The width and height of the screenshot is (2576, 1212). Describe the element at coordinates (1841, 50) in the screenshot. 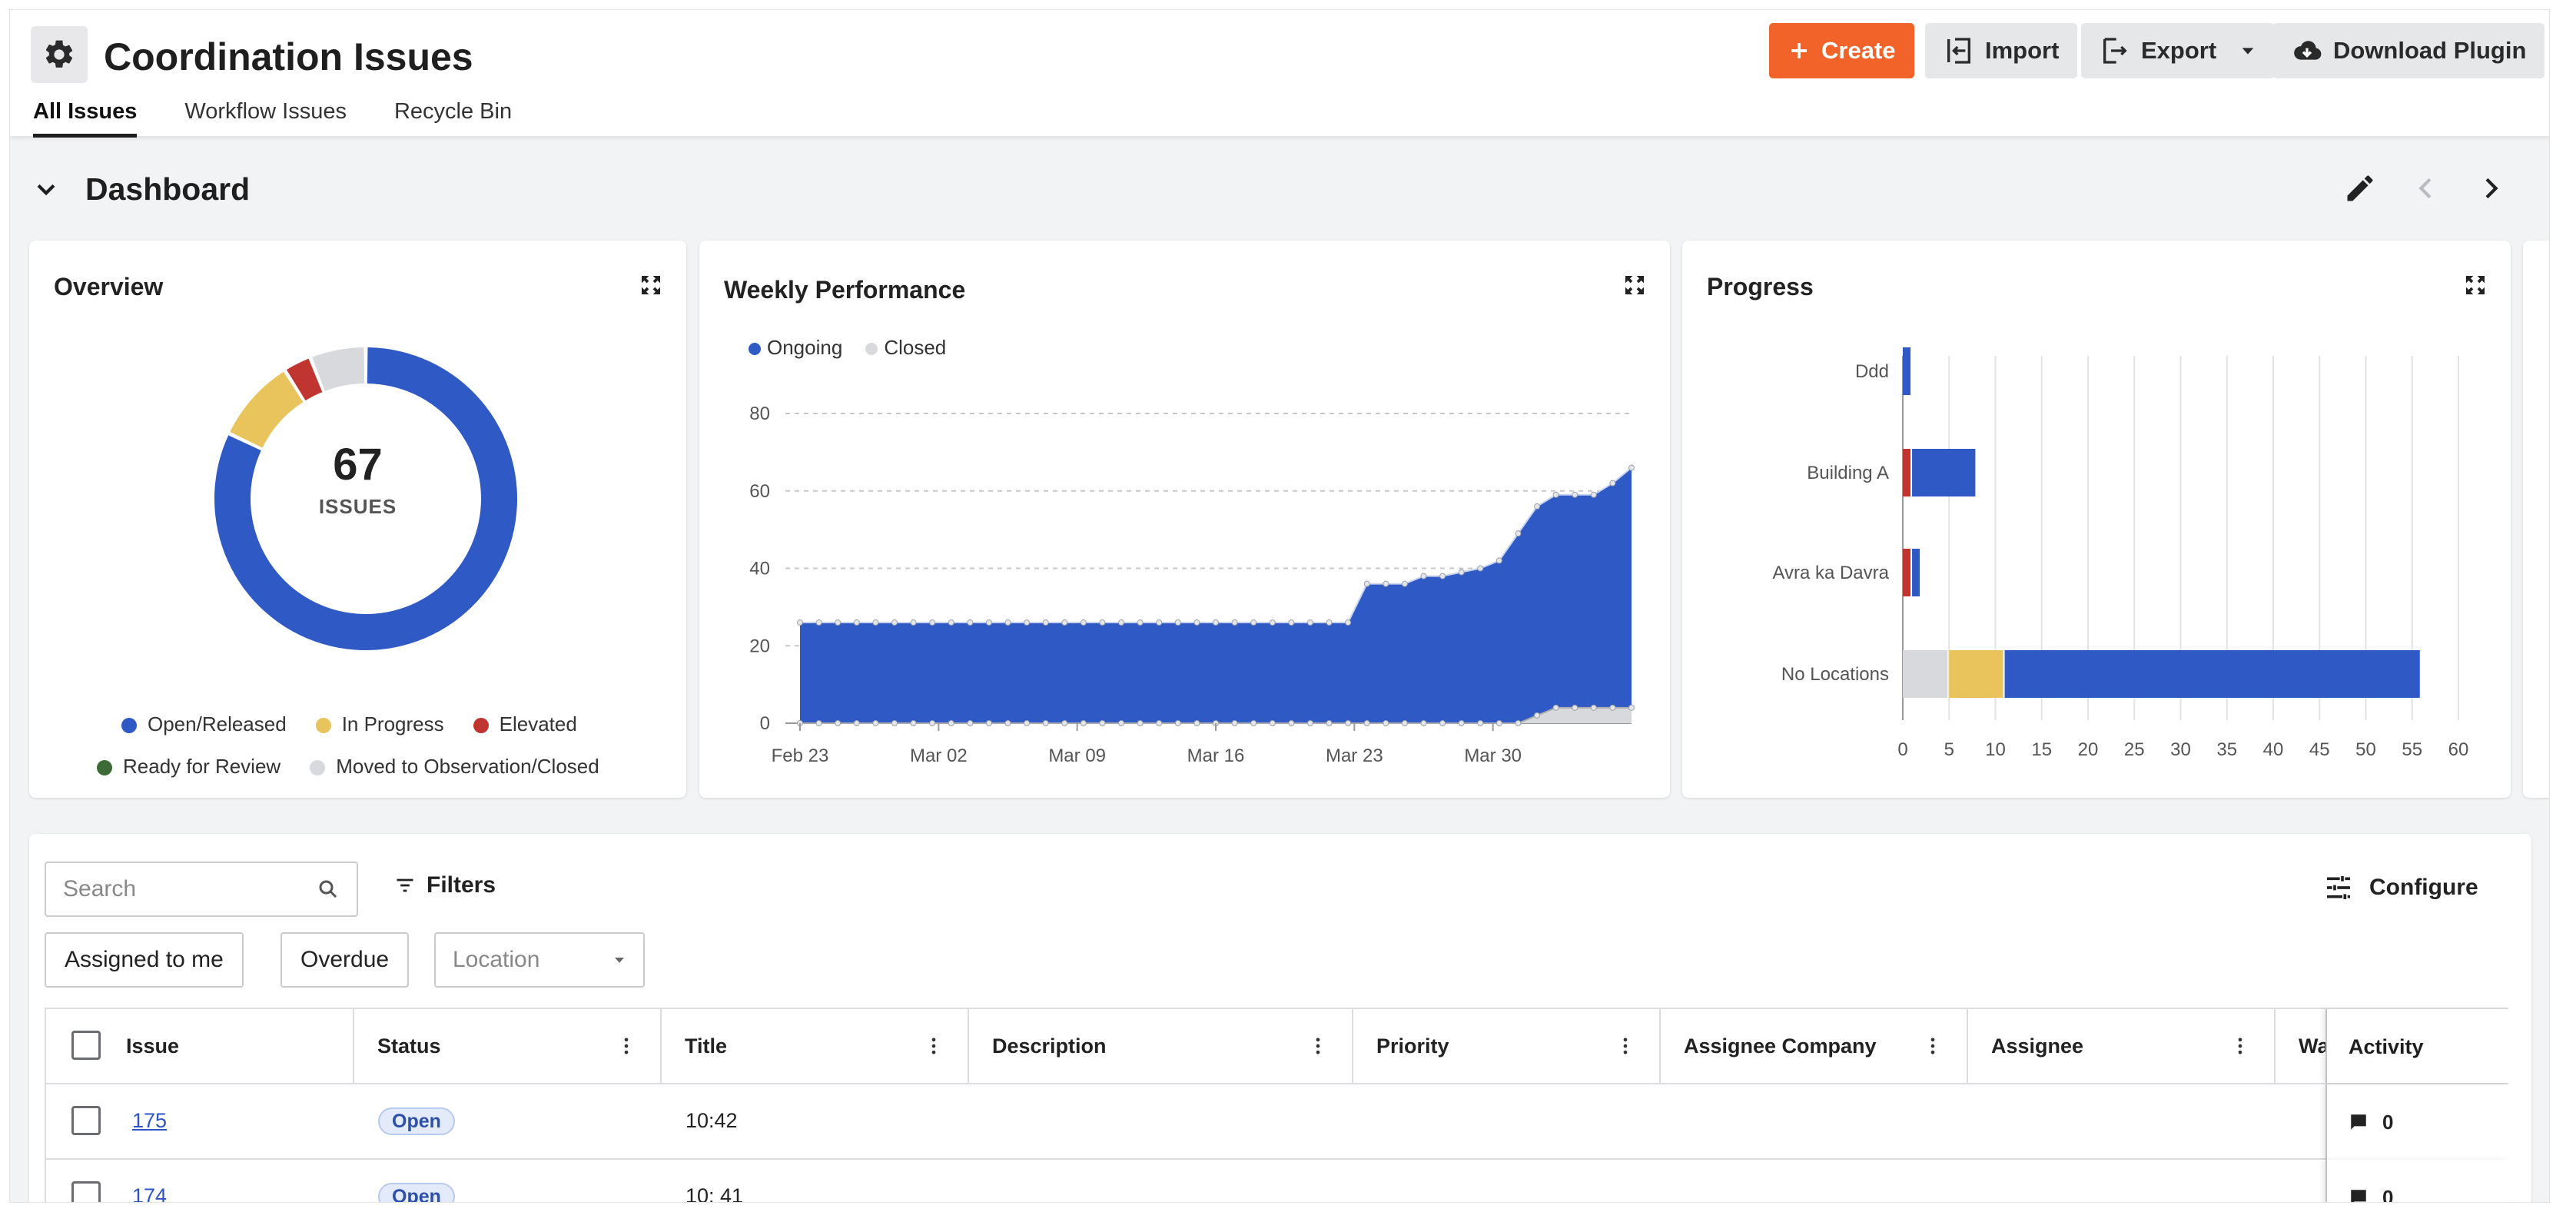

I see `create-button: Create` at that location.